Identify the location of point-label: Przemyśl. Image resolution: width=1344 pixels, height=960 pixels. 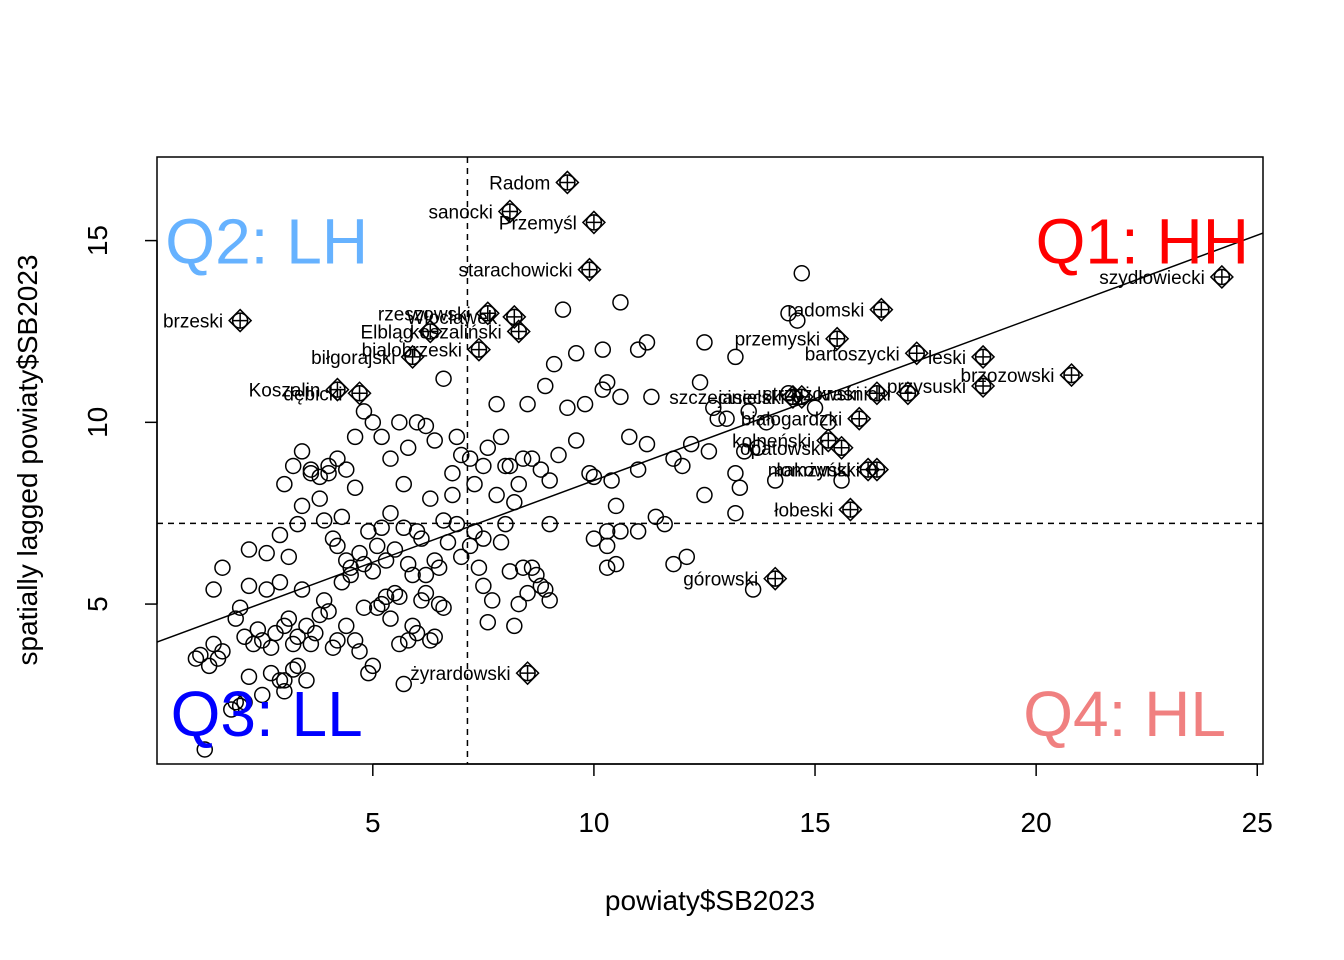
(538, 223).